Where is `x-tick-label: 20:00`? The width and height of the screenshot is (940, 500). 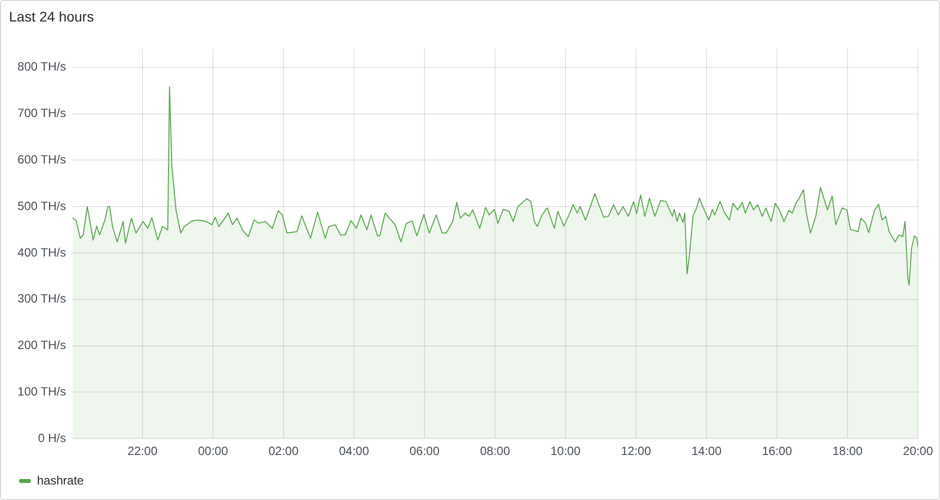 x-tick-label: 20:00 is located at coordinates (918, 451).